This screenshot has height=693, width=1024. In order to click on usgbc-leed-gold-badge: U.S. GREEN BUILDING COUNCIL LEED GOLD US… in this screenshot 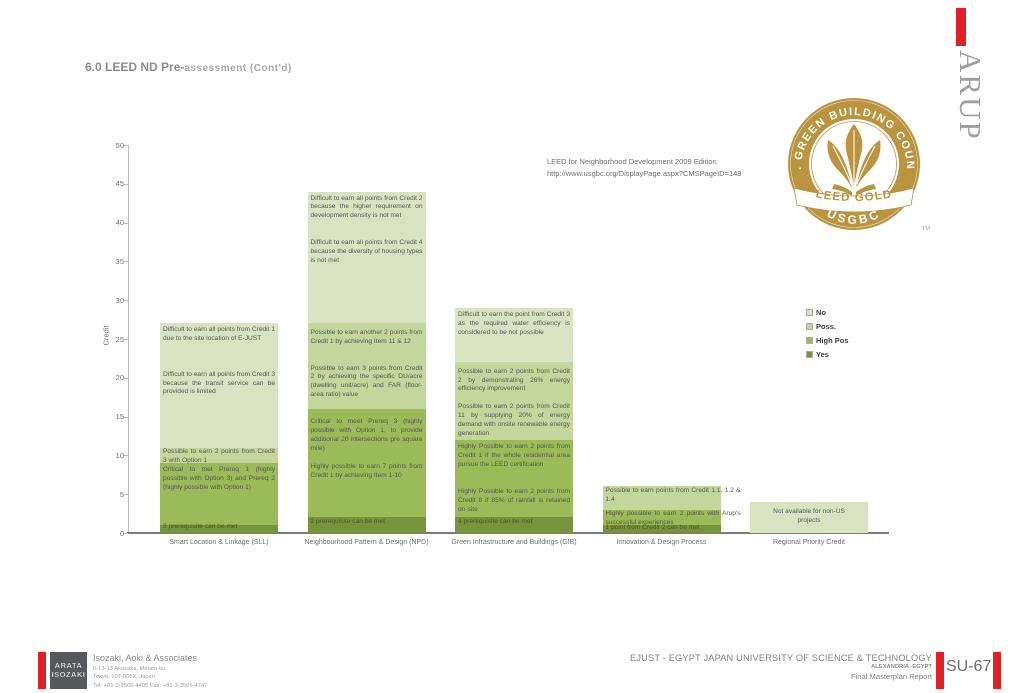, I will do `click(853, 165)`.